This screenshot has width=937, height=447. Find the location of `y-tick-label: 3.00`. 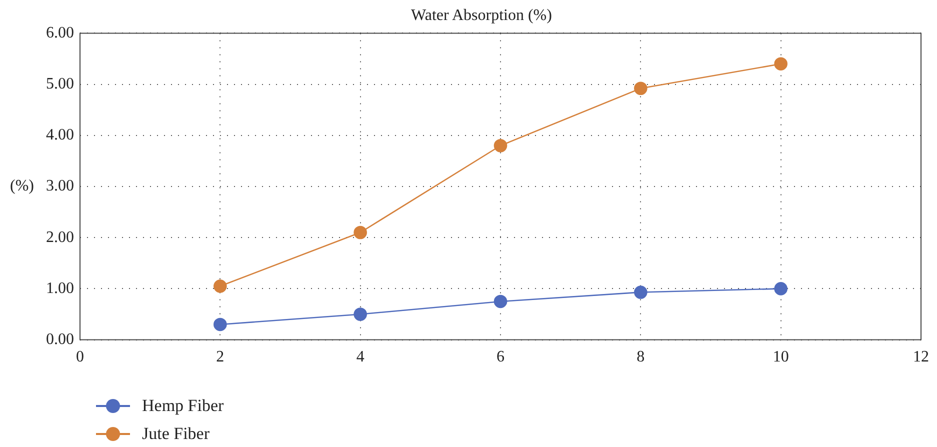

y-tick-label: 3.00 is located at coordinates (60, 186).